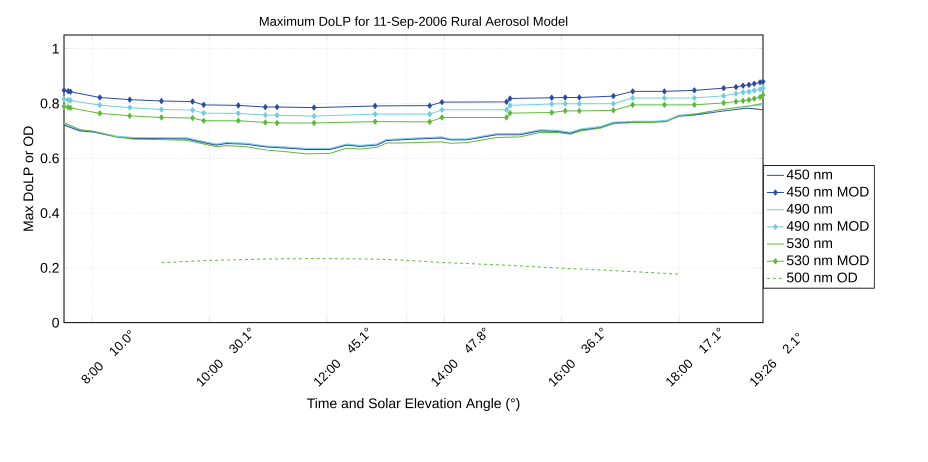 This screenshot has height=462, width=928. What do you see at coordinates (420, 266) in the screenshot?
I see `line-series` at bounding box center [420, 266].